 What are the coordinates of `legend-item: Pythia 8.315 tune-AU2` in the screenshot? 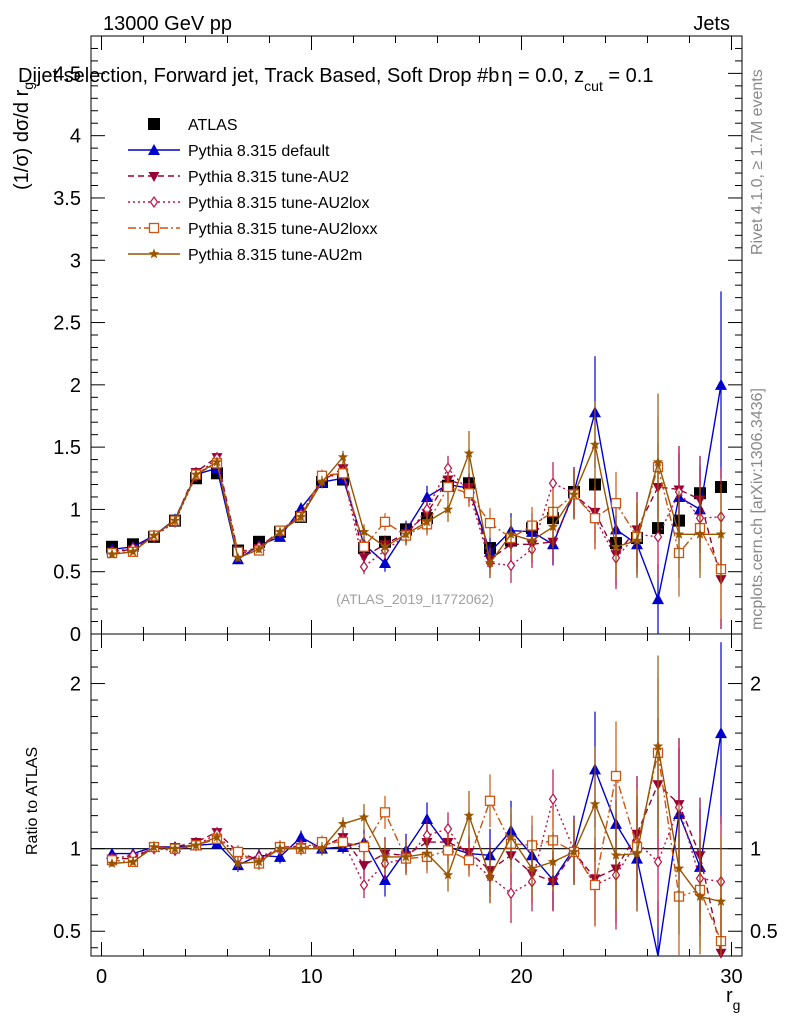 It's located at (238, 177).